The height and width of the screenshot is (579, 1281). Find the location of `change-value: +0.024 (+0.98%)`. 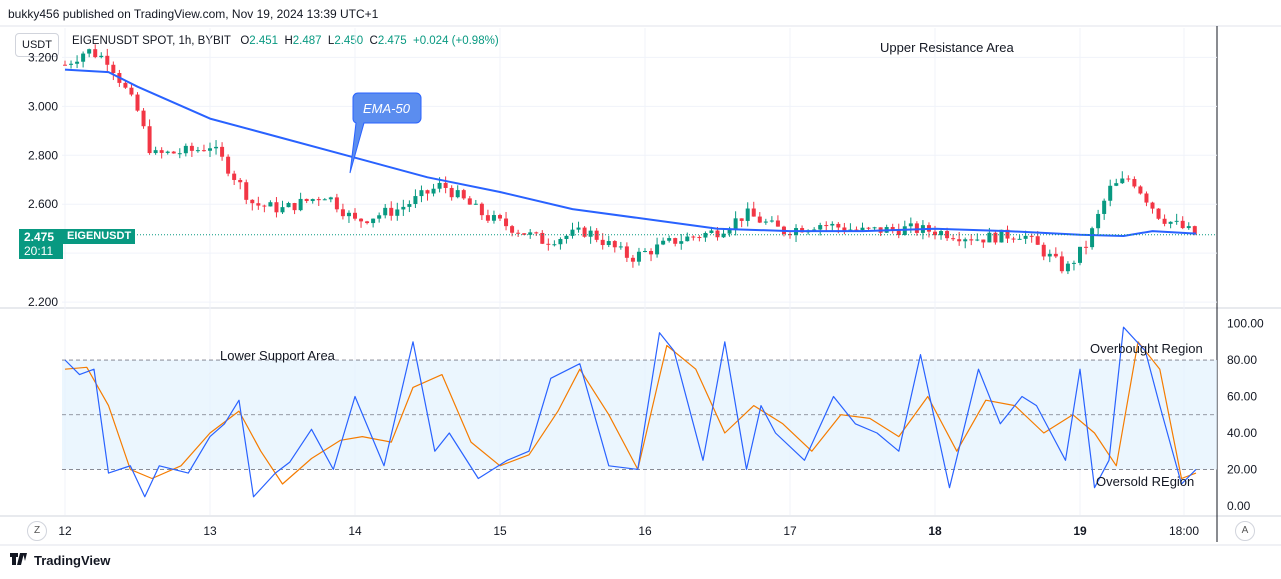

change-value: +0.024 (+0.98%) is located at coordinates (455, 41).